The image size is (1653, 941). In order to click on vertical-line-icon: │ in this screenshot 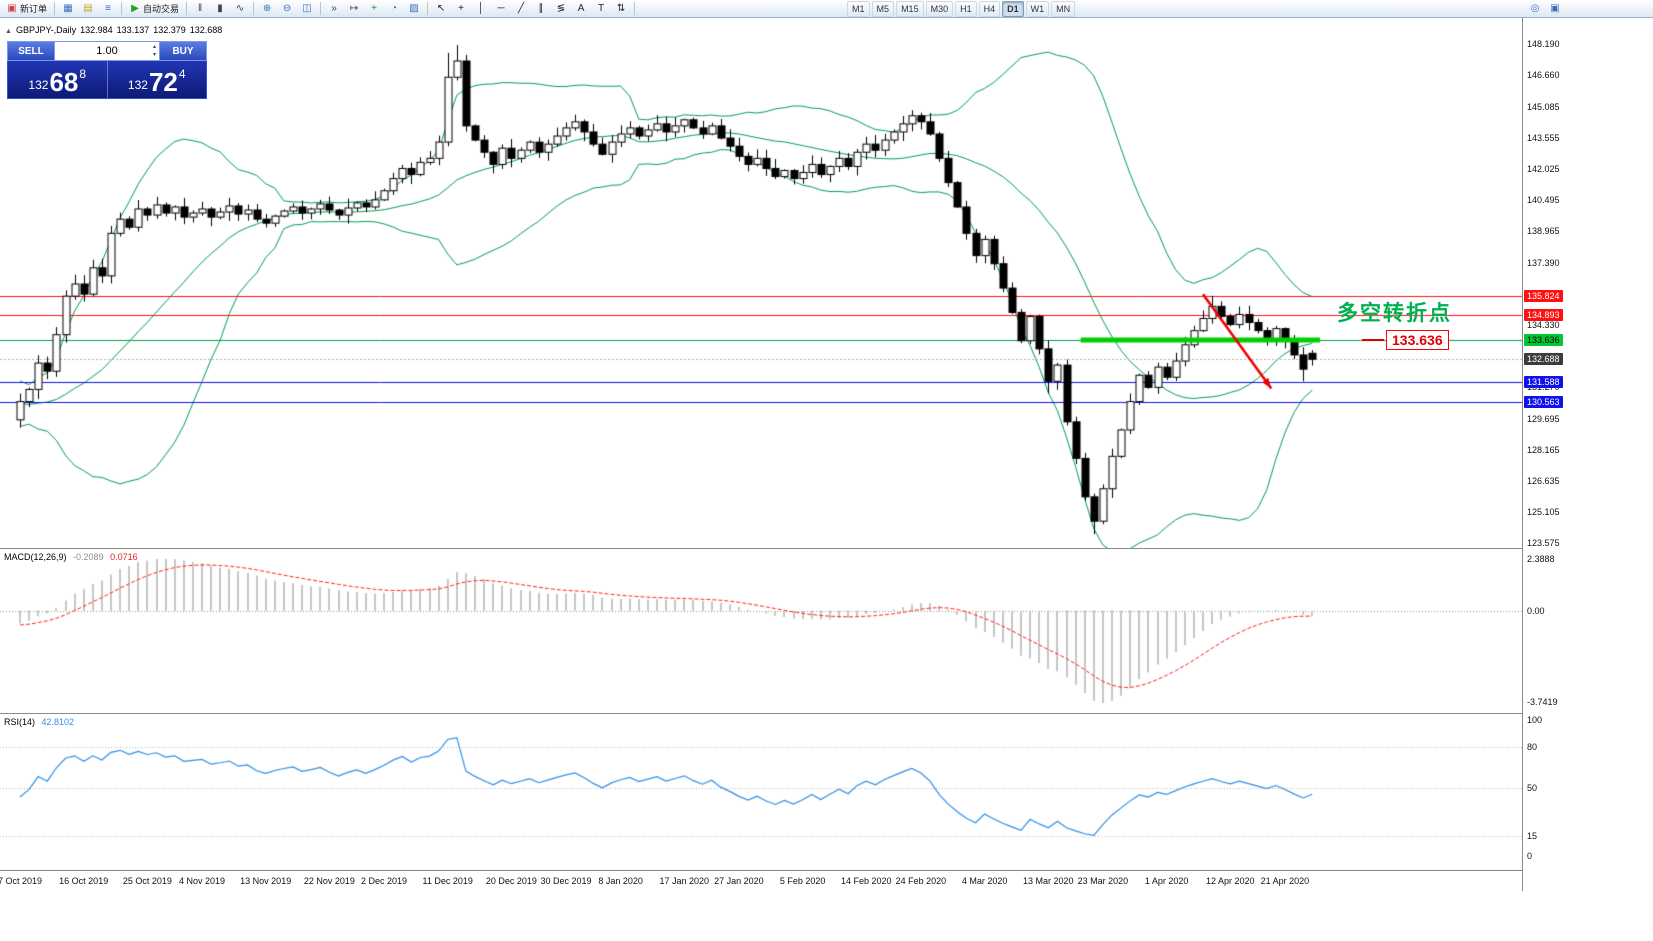, I will do `click(481, 8)`.